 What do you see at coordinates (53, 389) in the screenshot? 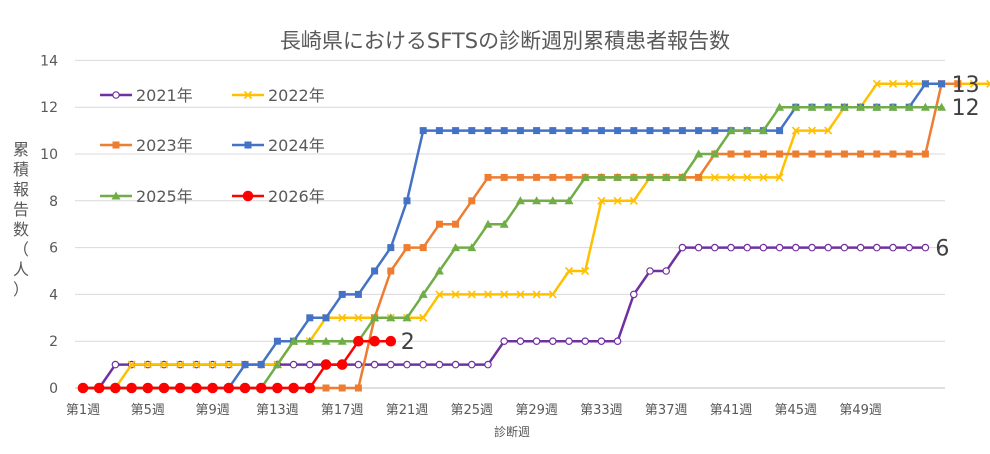
I see `y-tick-label: 0` at bounding box center [53, 389].